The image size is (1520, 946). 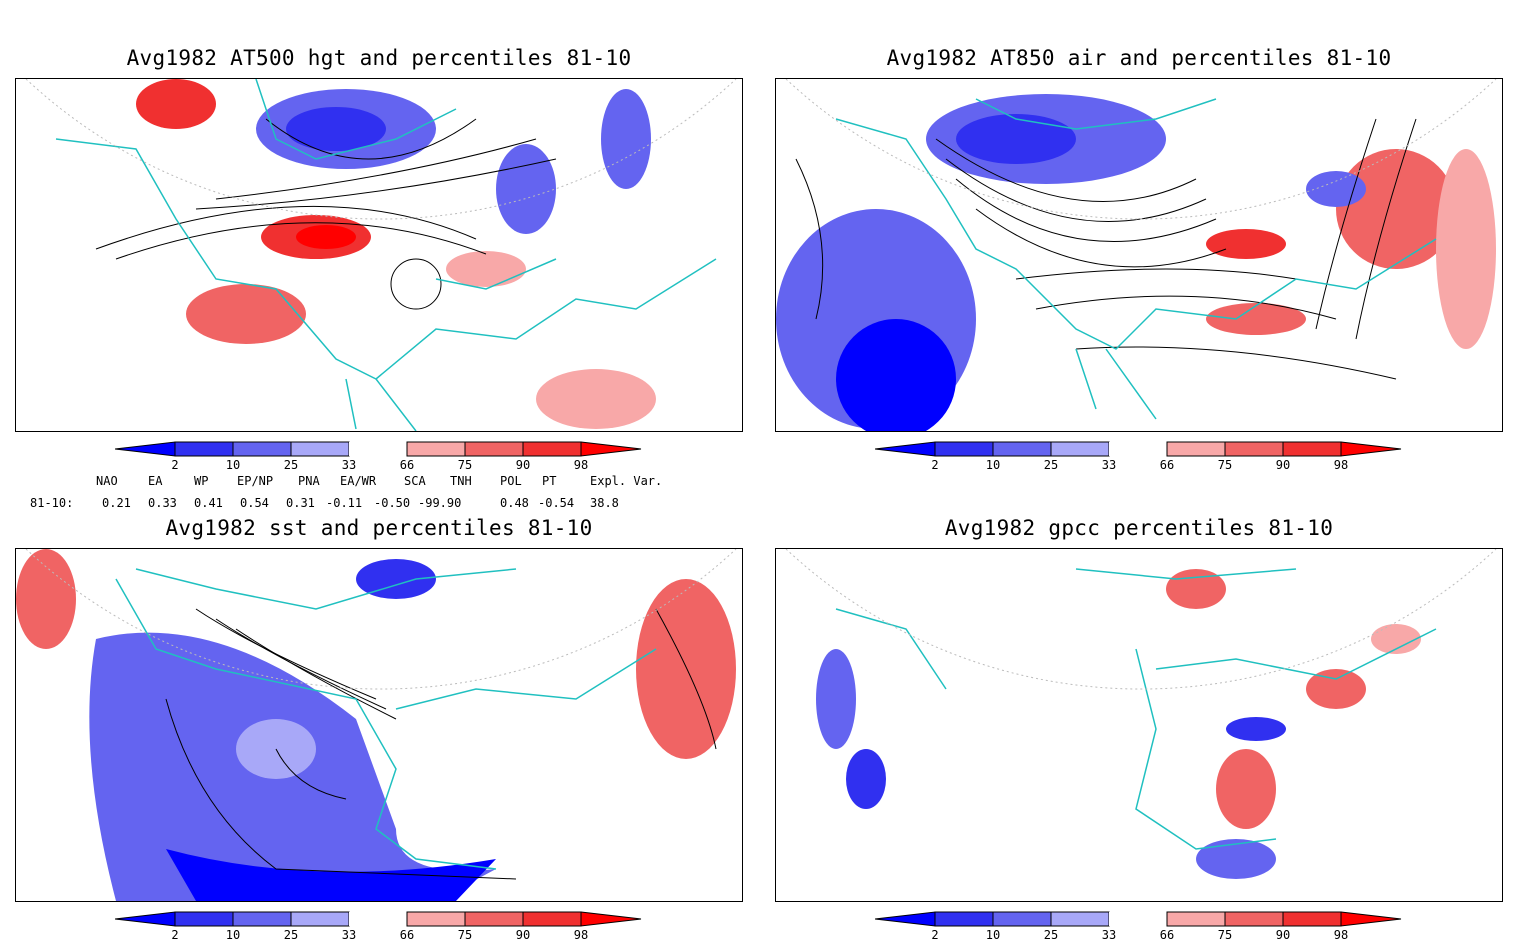 What do you see at coordinates (309, 481) in the screenshot?
I see `index-header: PNA` at bounding box center [309, 481].